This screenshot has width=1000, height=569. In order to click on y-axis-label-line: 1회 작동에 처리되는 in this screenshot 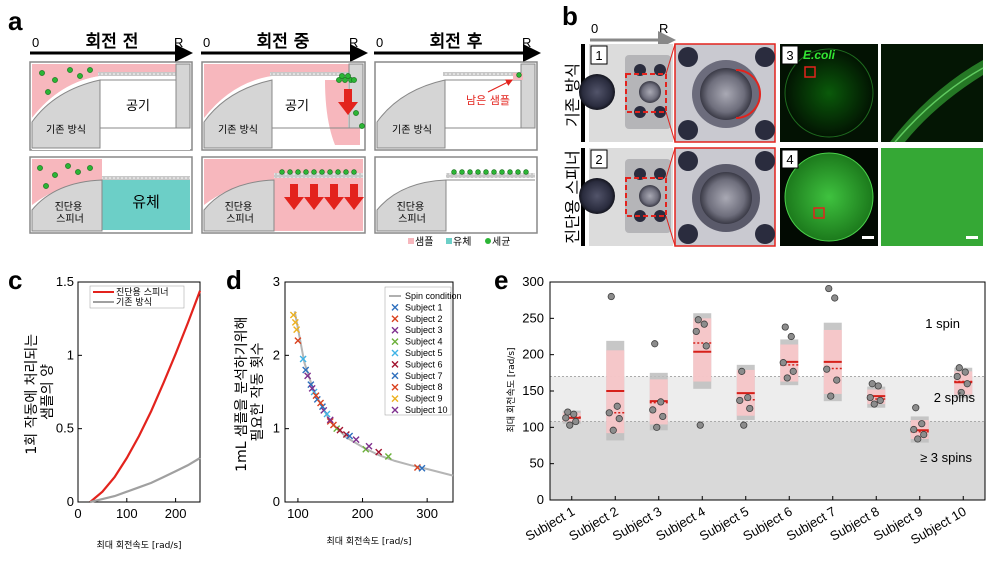, I will do `click(32, 394)`.